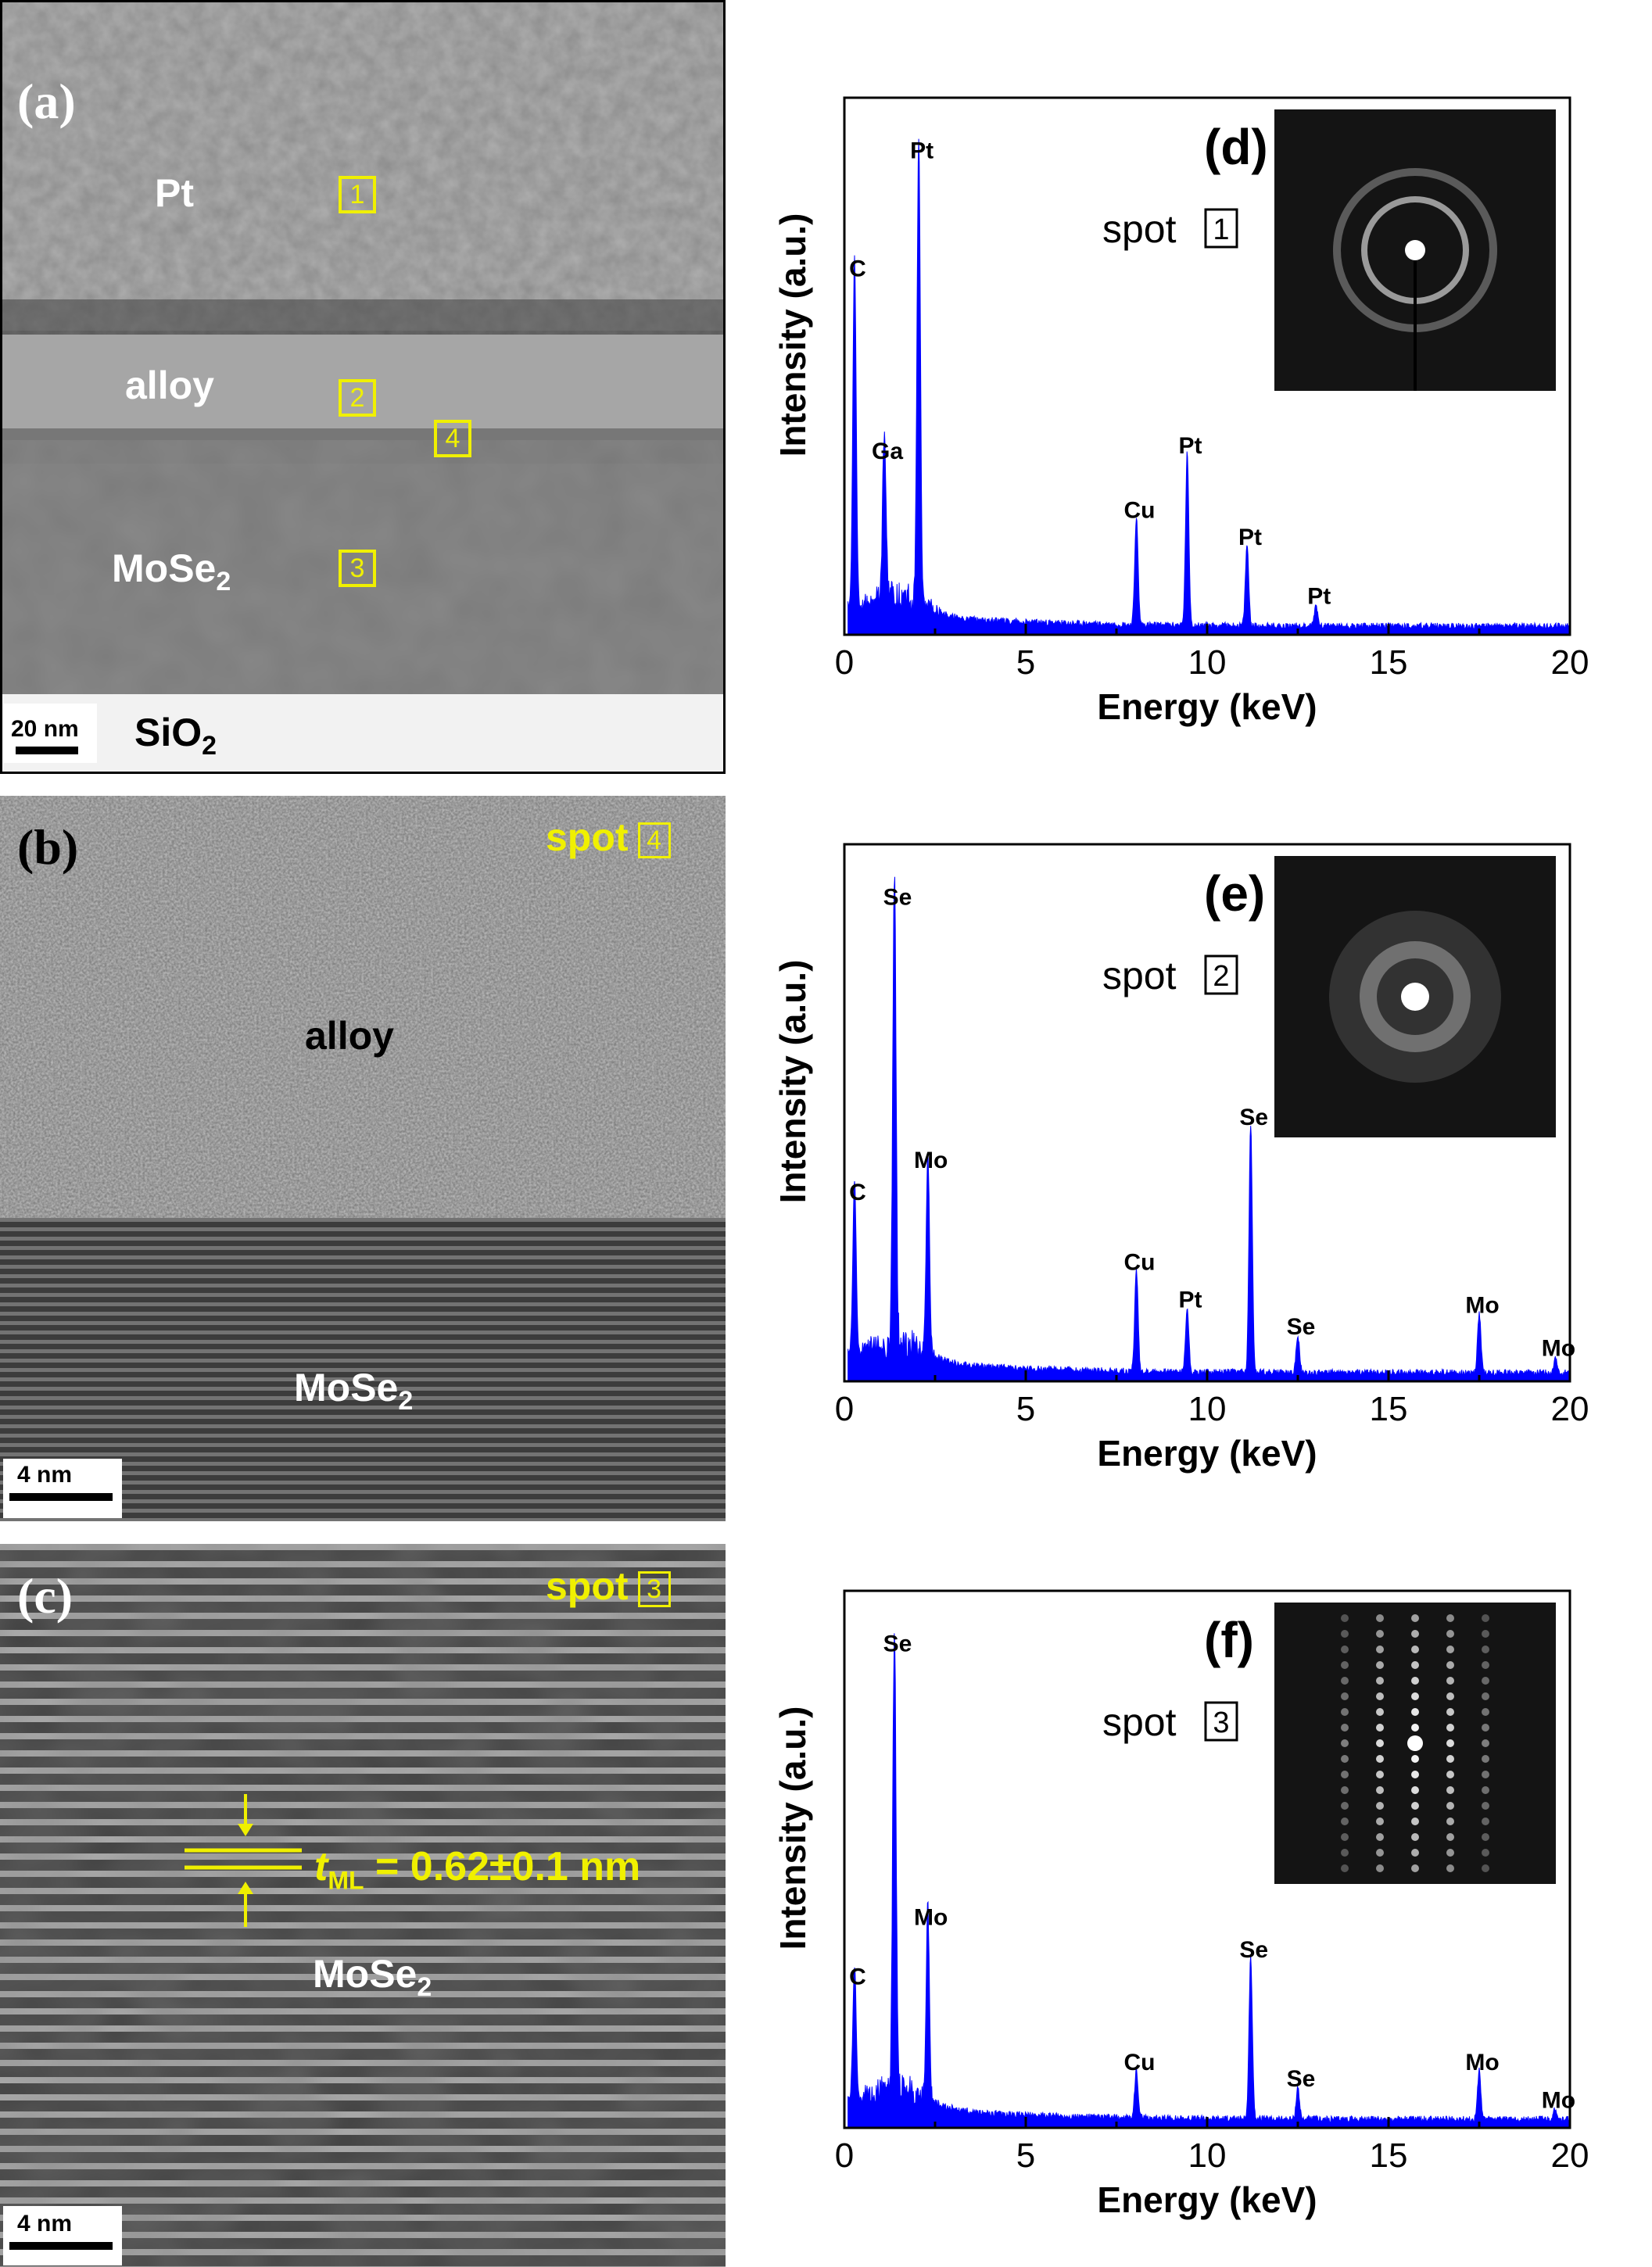  What do you see at coordinates (45, 1475) in the screenshot?
I see `panel-b-scale-text: 4 nm` at bounding box center [45, 1475].